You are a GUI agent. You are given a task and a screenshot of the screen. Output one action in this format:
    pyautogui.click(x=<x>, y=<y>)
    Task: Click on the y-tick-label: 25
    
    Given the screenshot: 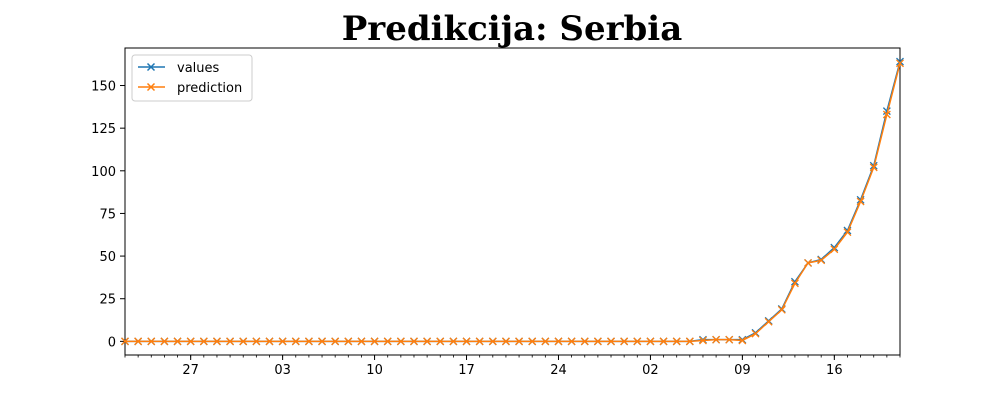 What is the action you would take?
    pyautogui.click(x=107, y=300)
    